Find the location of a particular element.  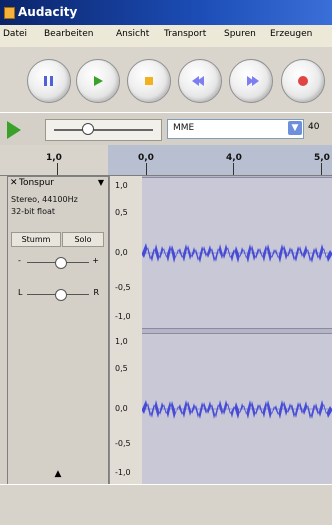

ruler-label: 0,0 is located at coordinates (146, 158).